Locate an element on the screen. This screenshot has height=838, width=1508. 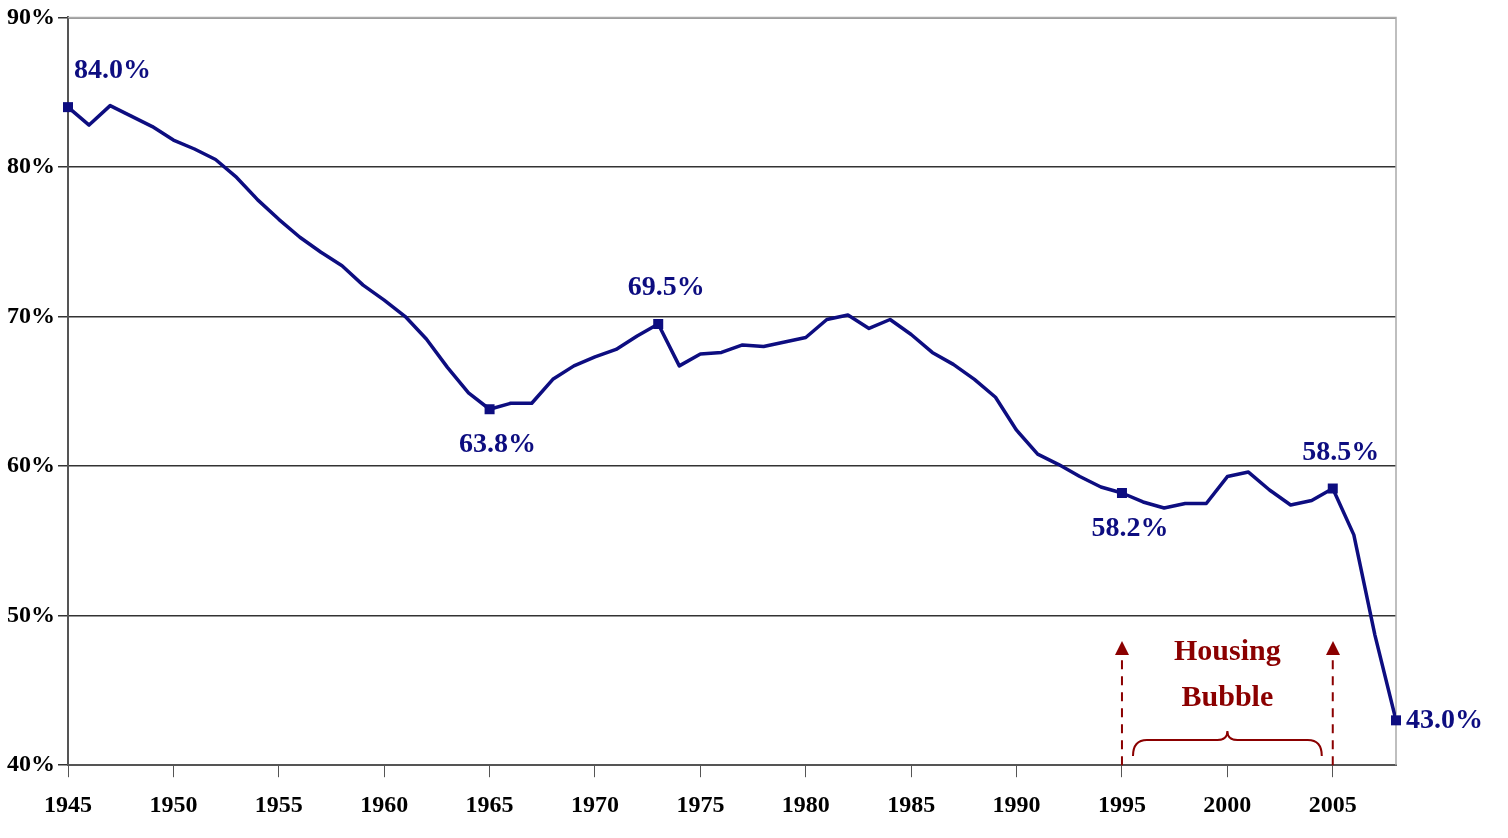
annotation: Housing Bubble is located at coordinates (1227, 672).